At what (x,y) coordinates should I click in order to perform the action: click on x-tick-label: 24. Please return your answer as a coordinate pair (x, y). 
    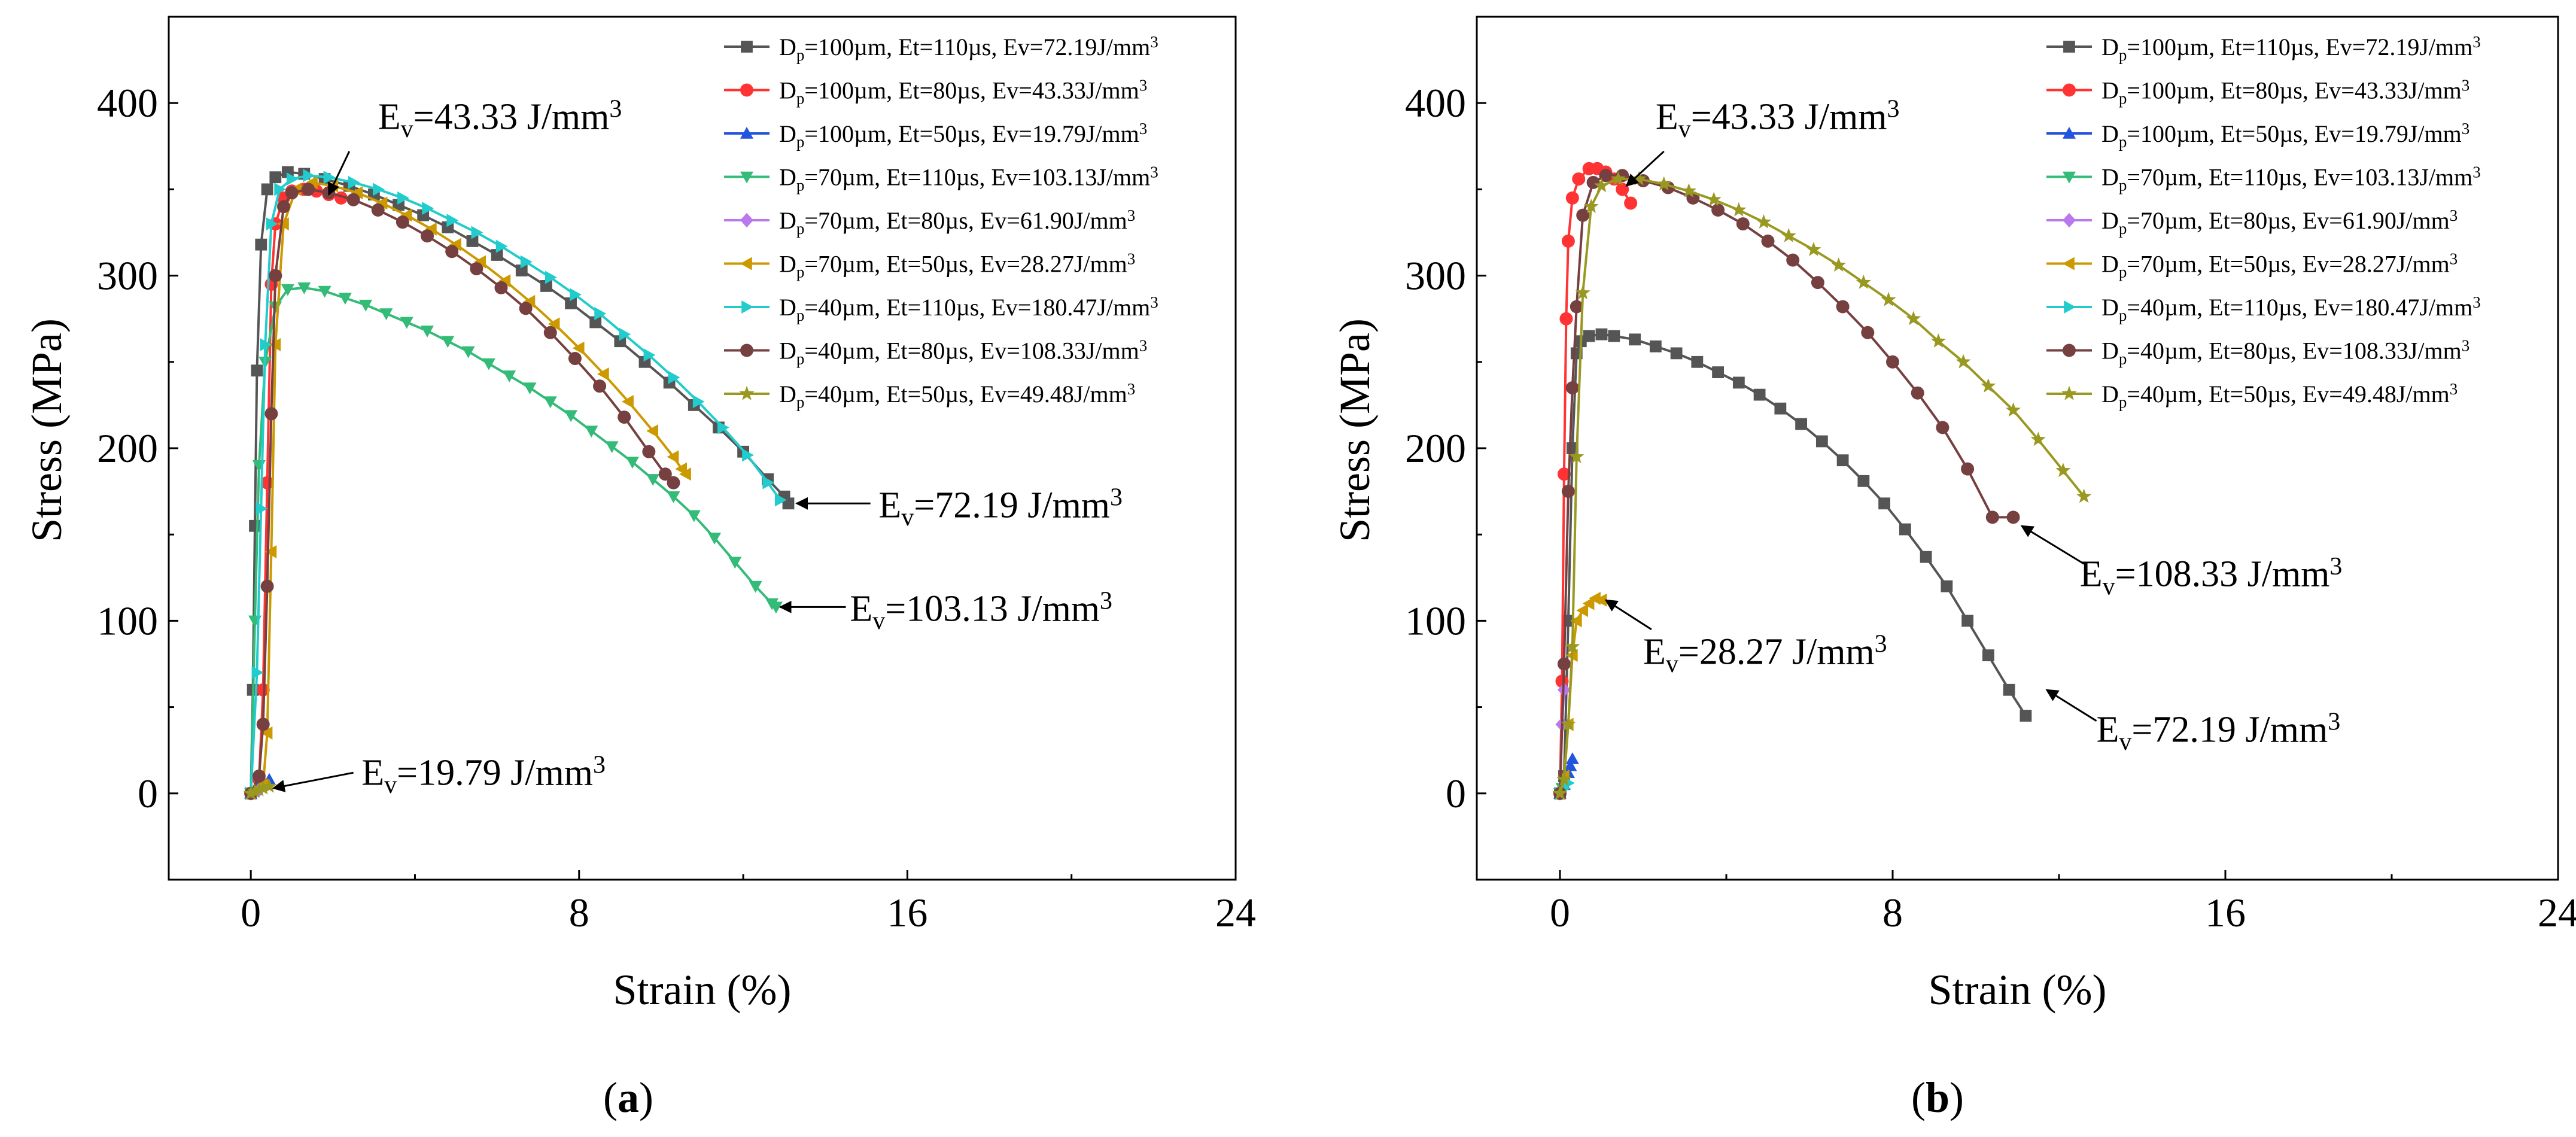
    Looking at the image, I should click on (1235, 912).